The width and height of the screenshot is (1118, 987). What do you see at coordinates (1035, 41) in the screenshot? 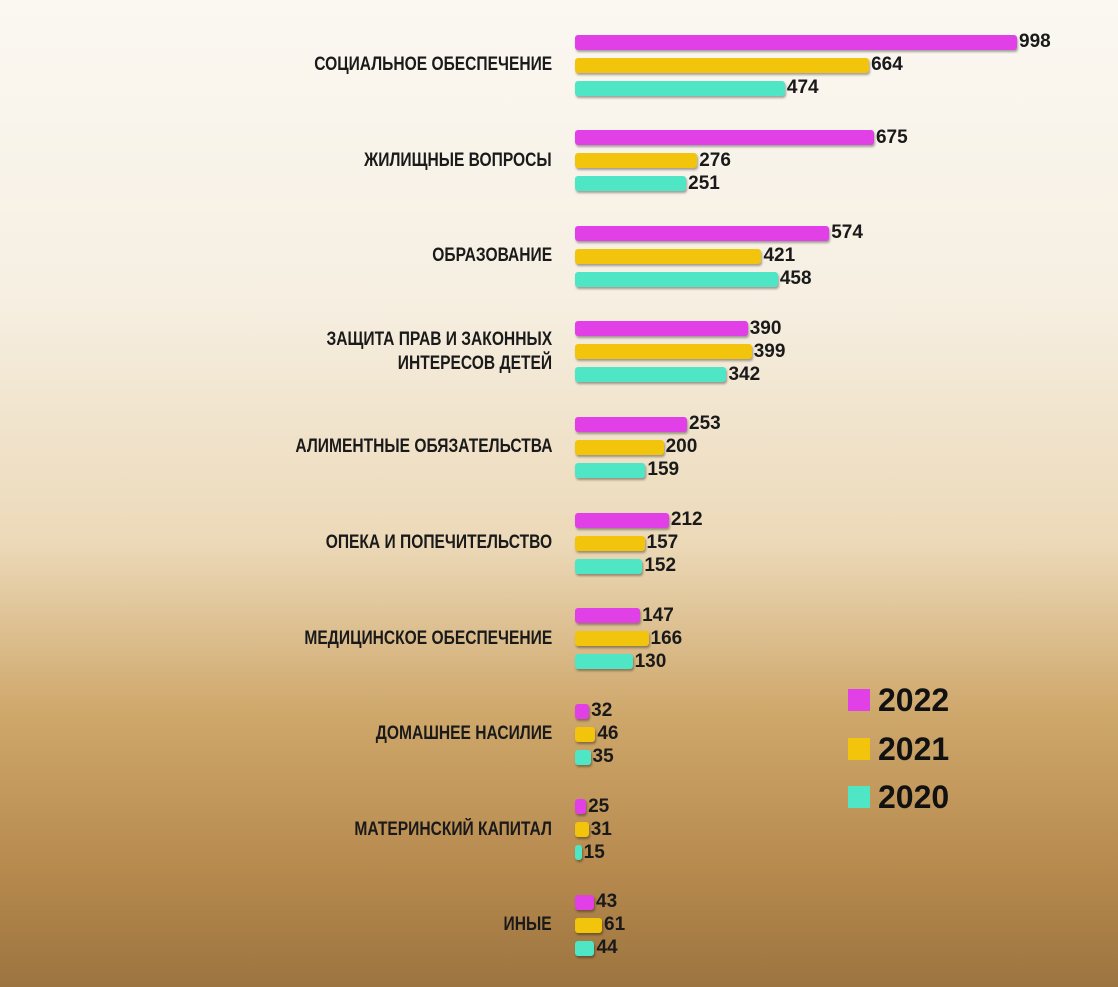
I see `value-label: 998` at bounding box center [1035, 41].